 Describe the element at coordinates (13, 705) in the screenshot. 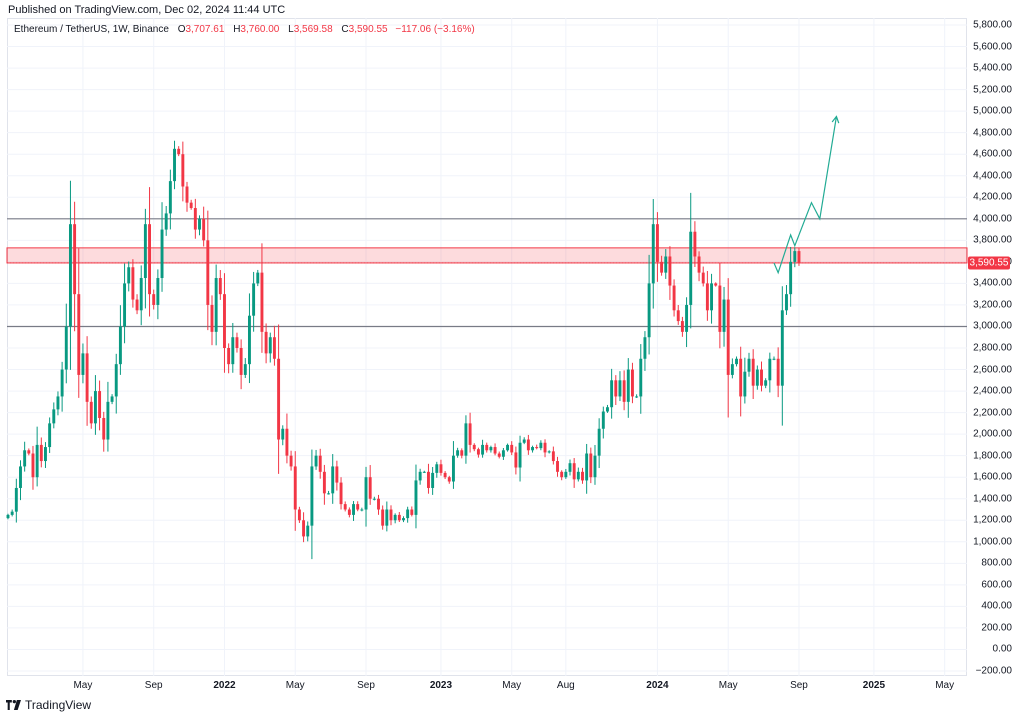

I see `tradingview-logo-icon` at that location.